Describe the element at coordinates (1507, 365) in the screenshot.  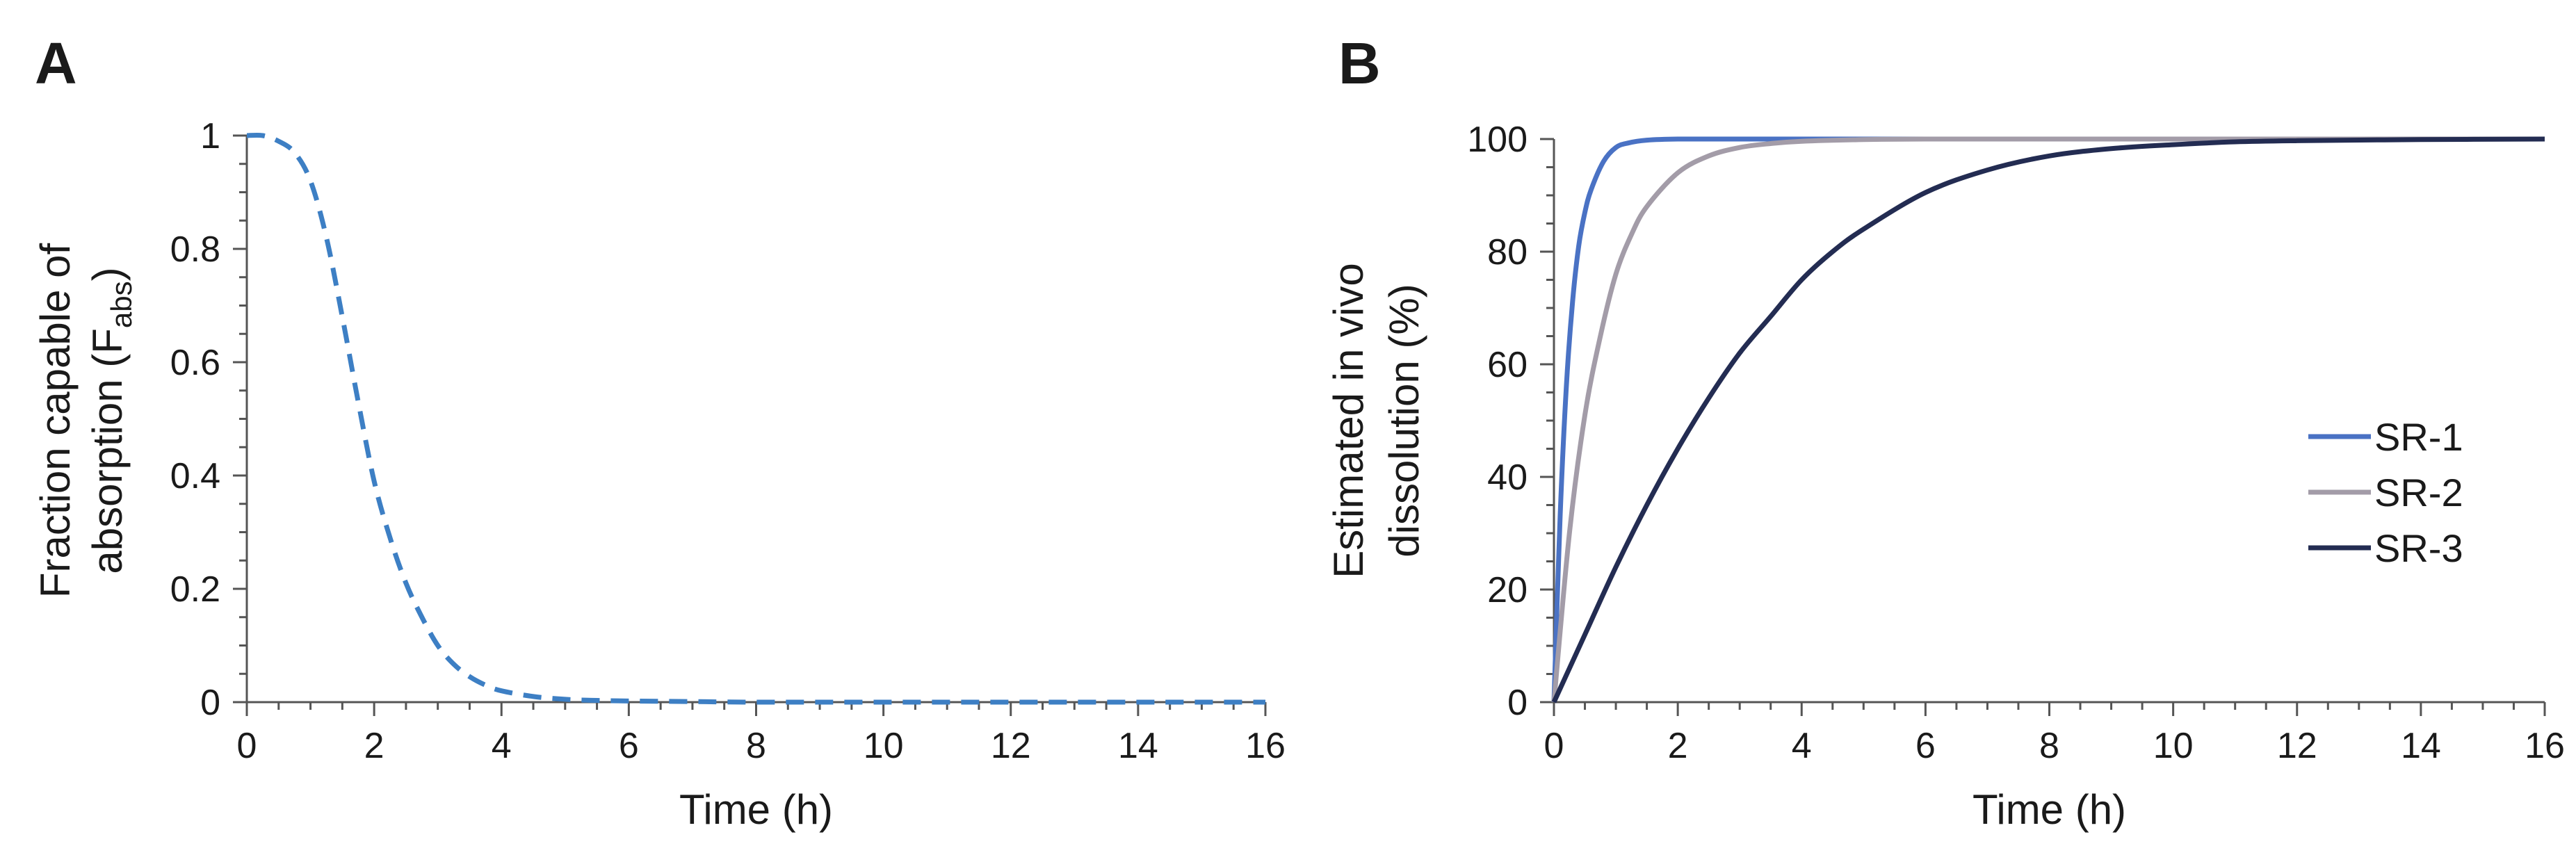
I see `y-tick-label: 60` at that location.